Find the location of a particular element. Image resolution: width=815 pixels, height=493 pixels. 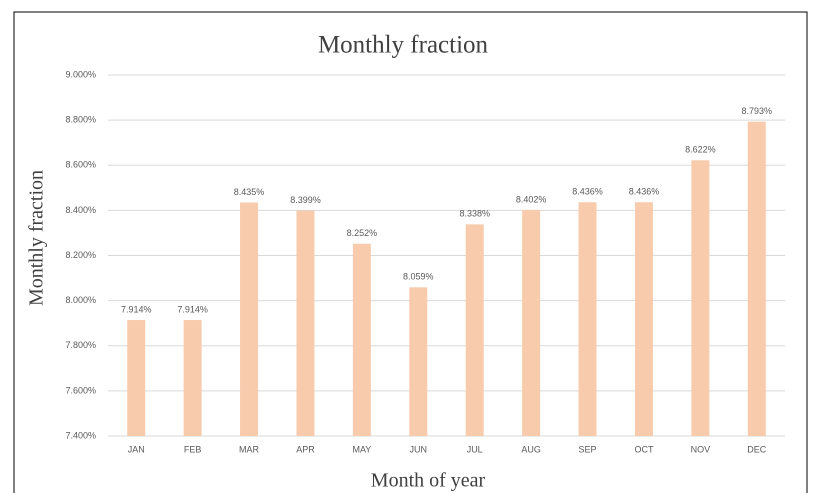

x-tick-label: MAR is located at coordinates (249, 449).